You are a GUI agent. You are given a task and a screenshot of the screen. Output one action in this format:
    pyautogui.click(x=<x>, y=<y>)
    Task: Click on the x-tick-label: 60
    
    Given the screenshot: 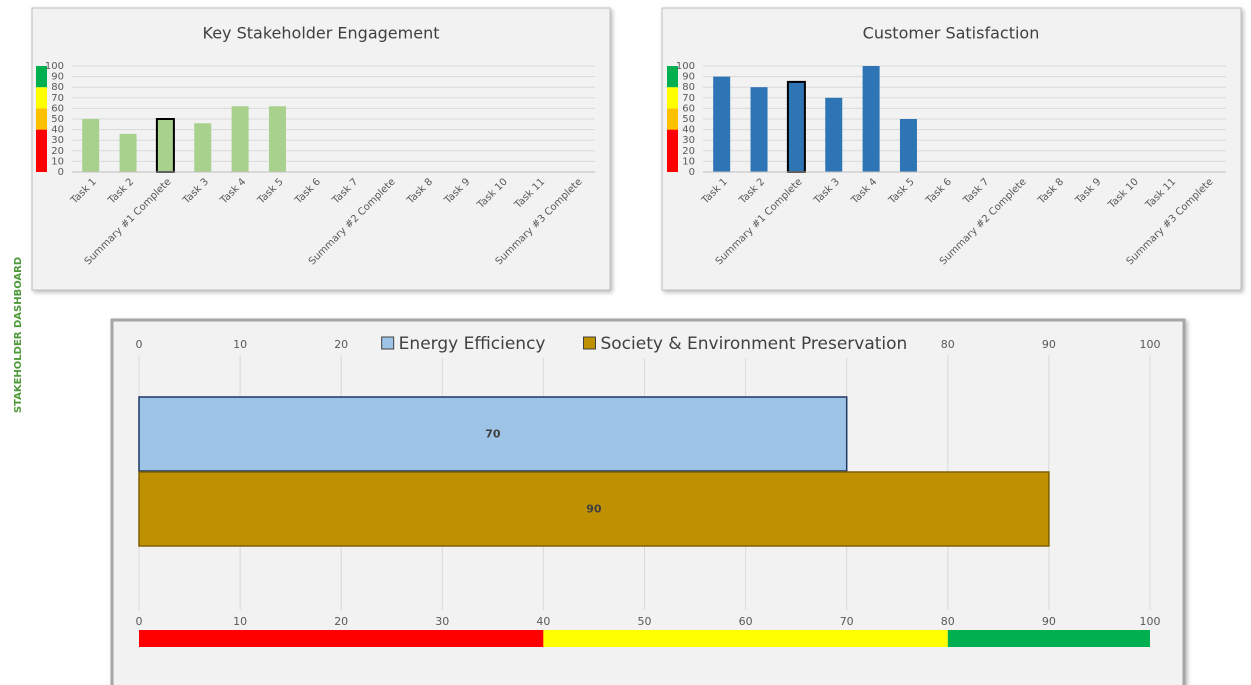 What is the action you would take?
    pyautogui.click(x=746, y=621)
    